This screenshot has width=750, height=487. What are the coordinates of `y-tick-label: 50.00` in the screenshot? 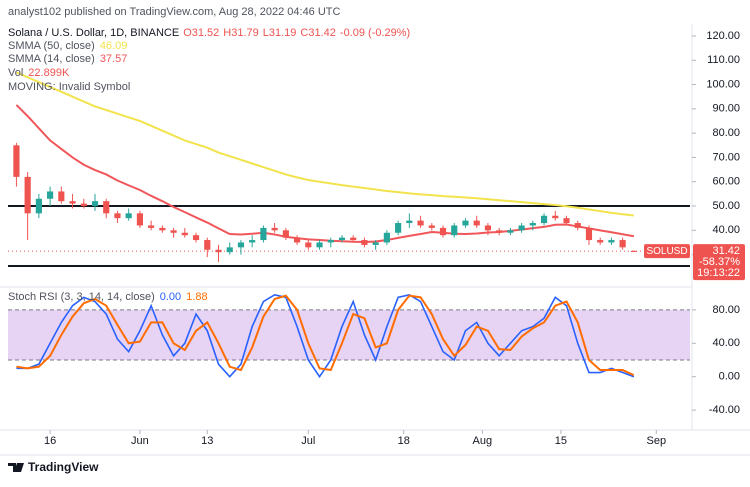 It's located at (726, 206).